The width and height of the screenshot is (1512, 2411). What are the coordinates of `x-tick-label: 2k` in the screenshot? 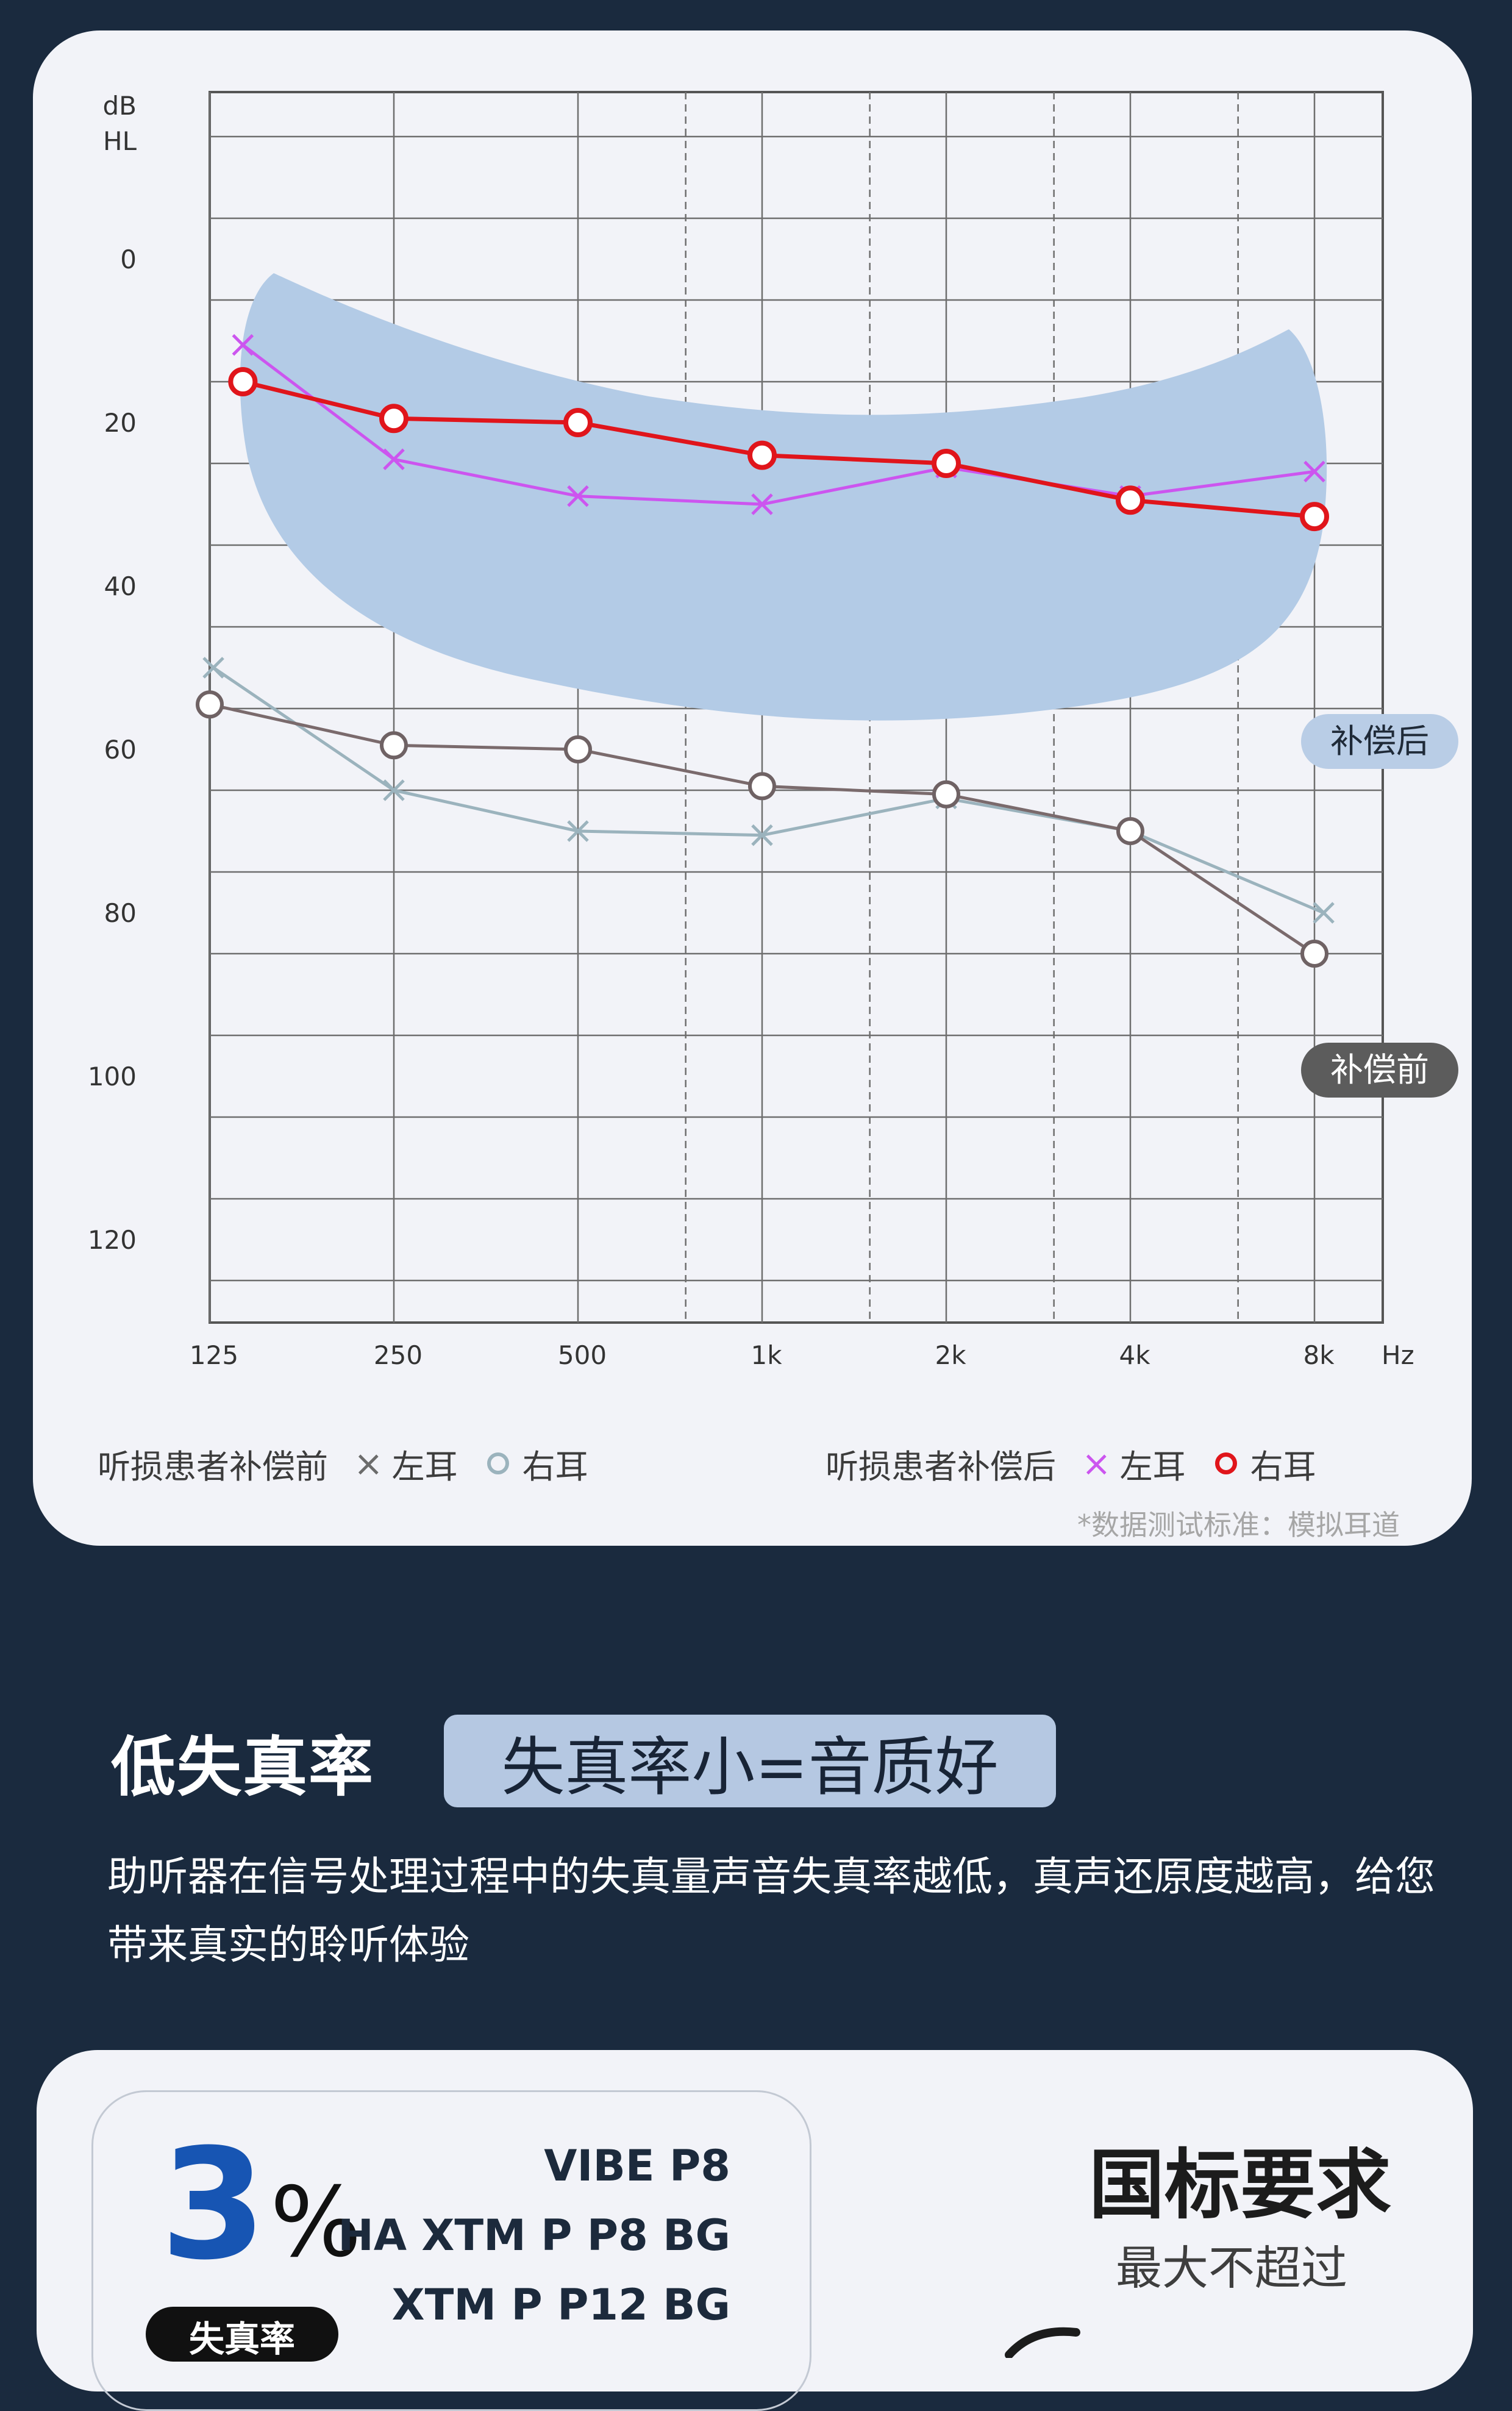 It's located at (950, 1355).